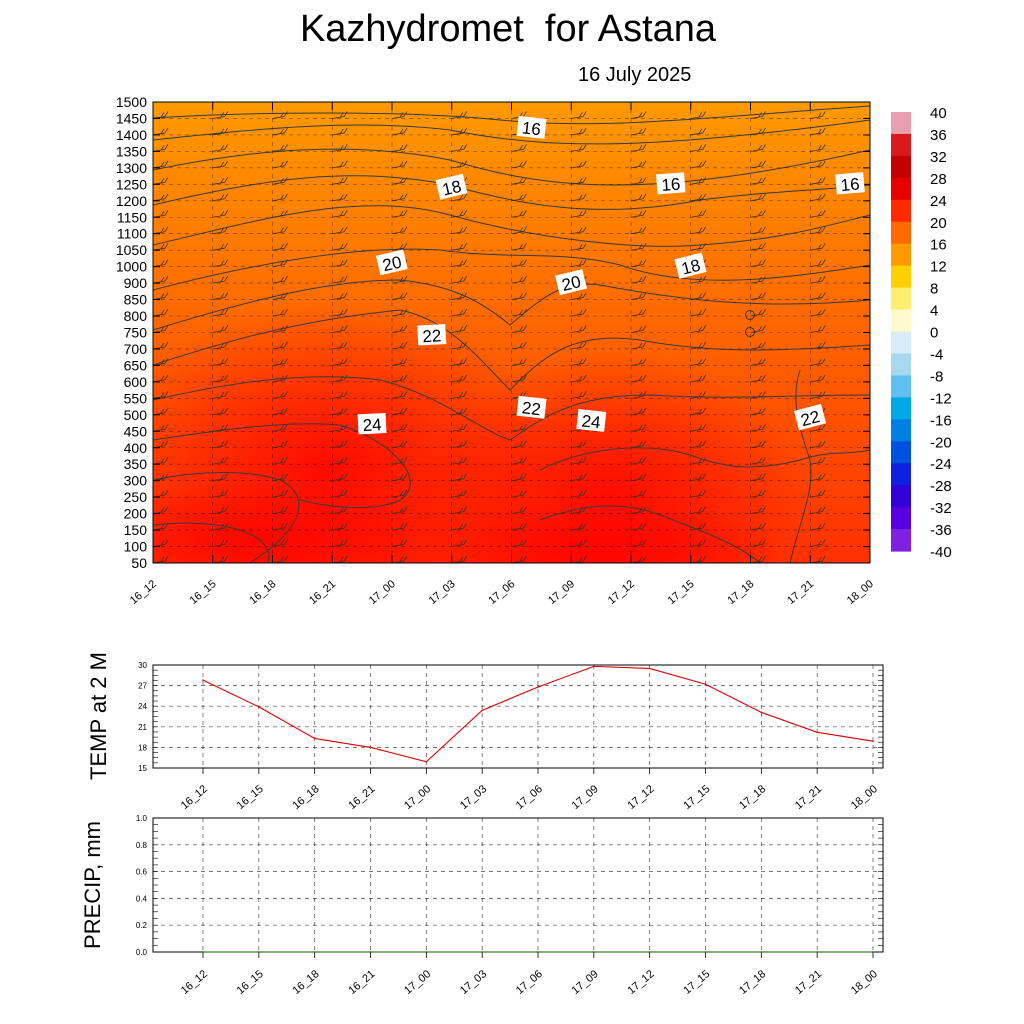  Describe the element at coordinates (417, 982) in the screenshot. I see `panel-x-tick-label: 17_00` at that location.